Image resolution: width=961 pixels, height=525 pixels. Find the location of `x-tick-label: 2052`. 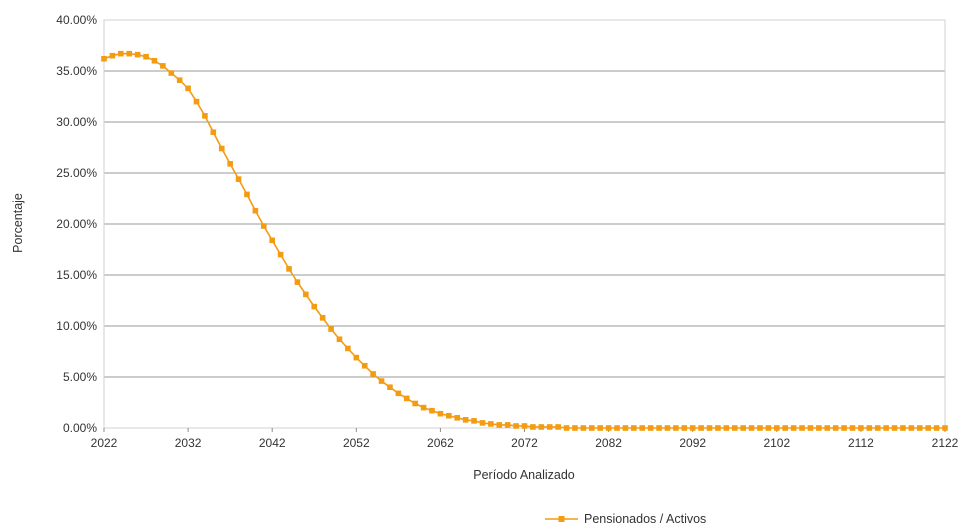

x-tick-label: 2052 is located at coordinates (356, 443).